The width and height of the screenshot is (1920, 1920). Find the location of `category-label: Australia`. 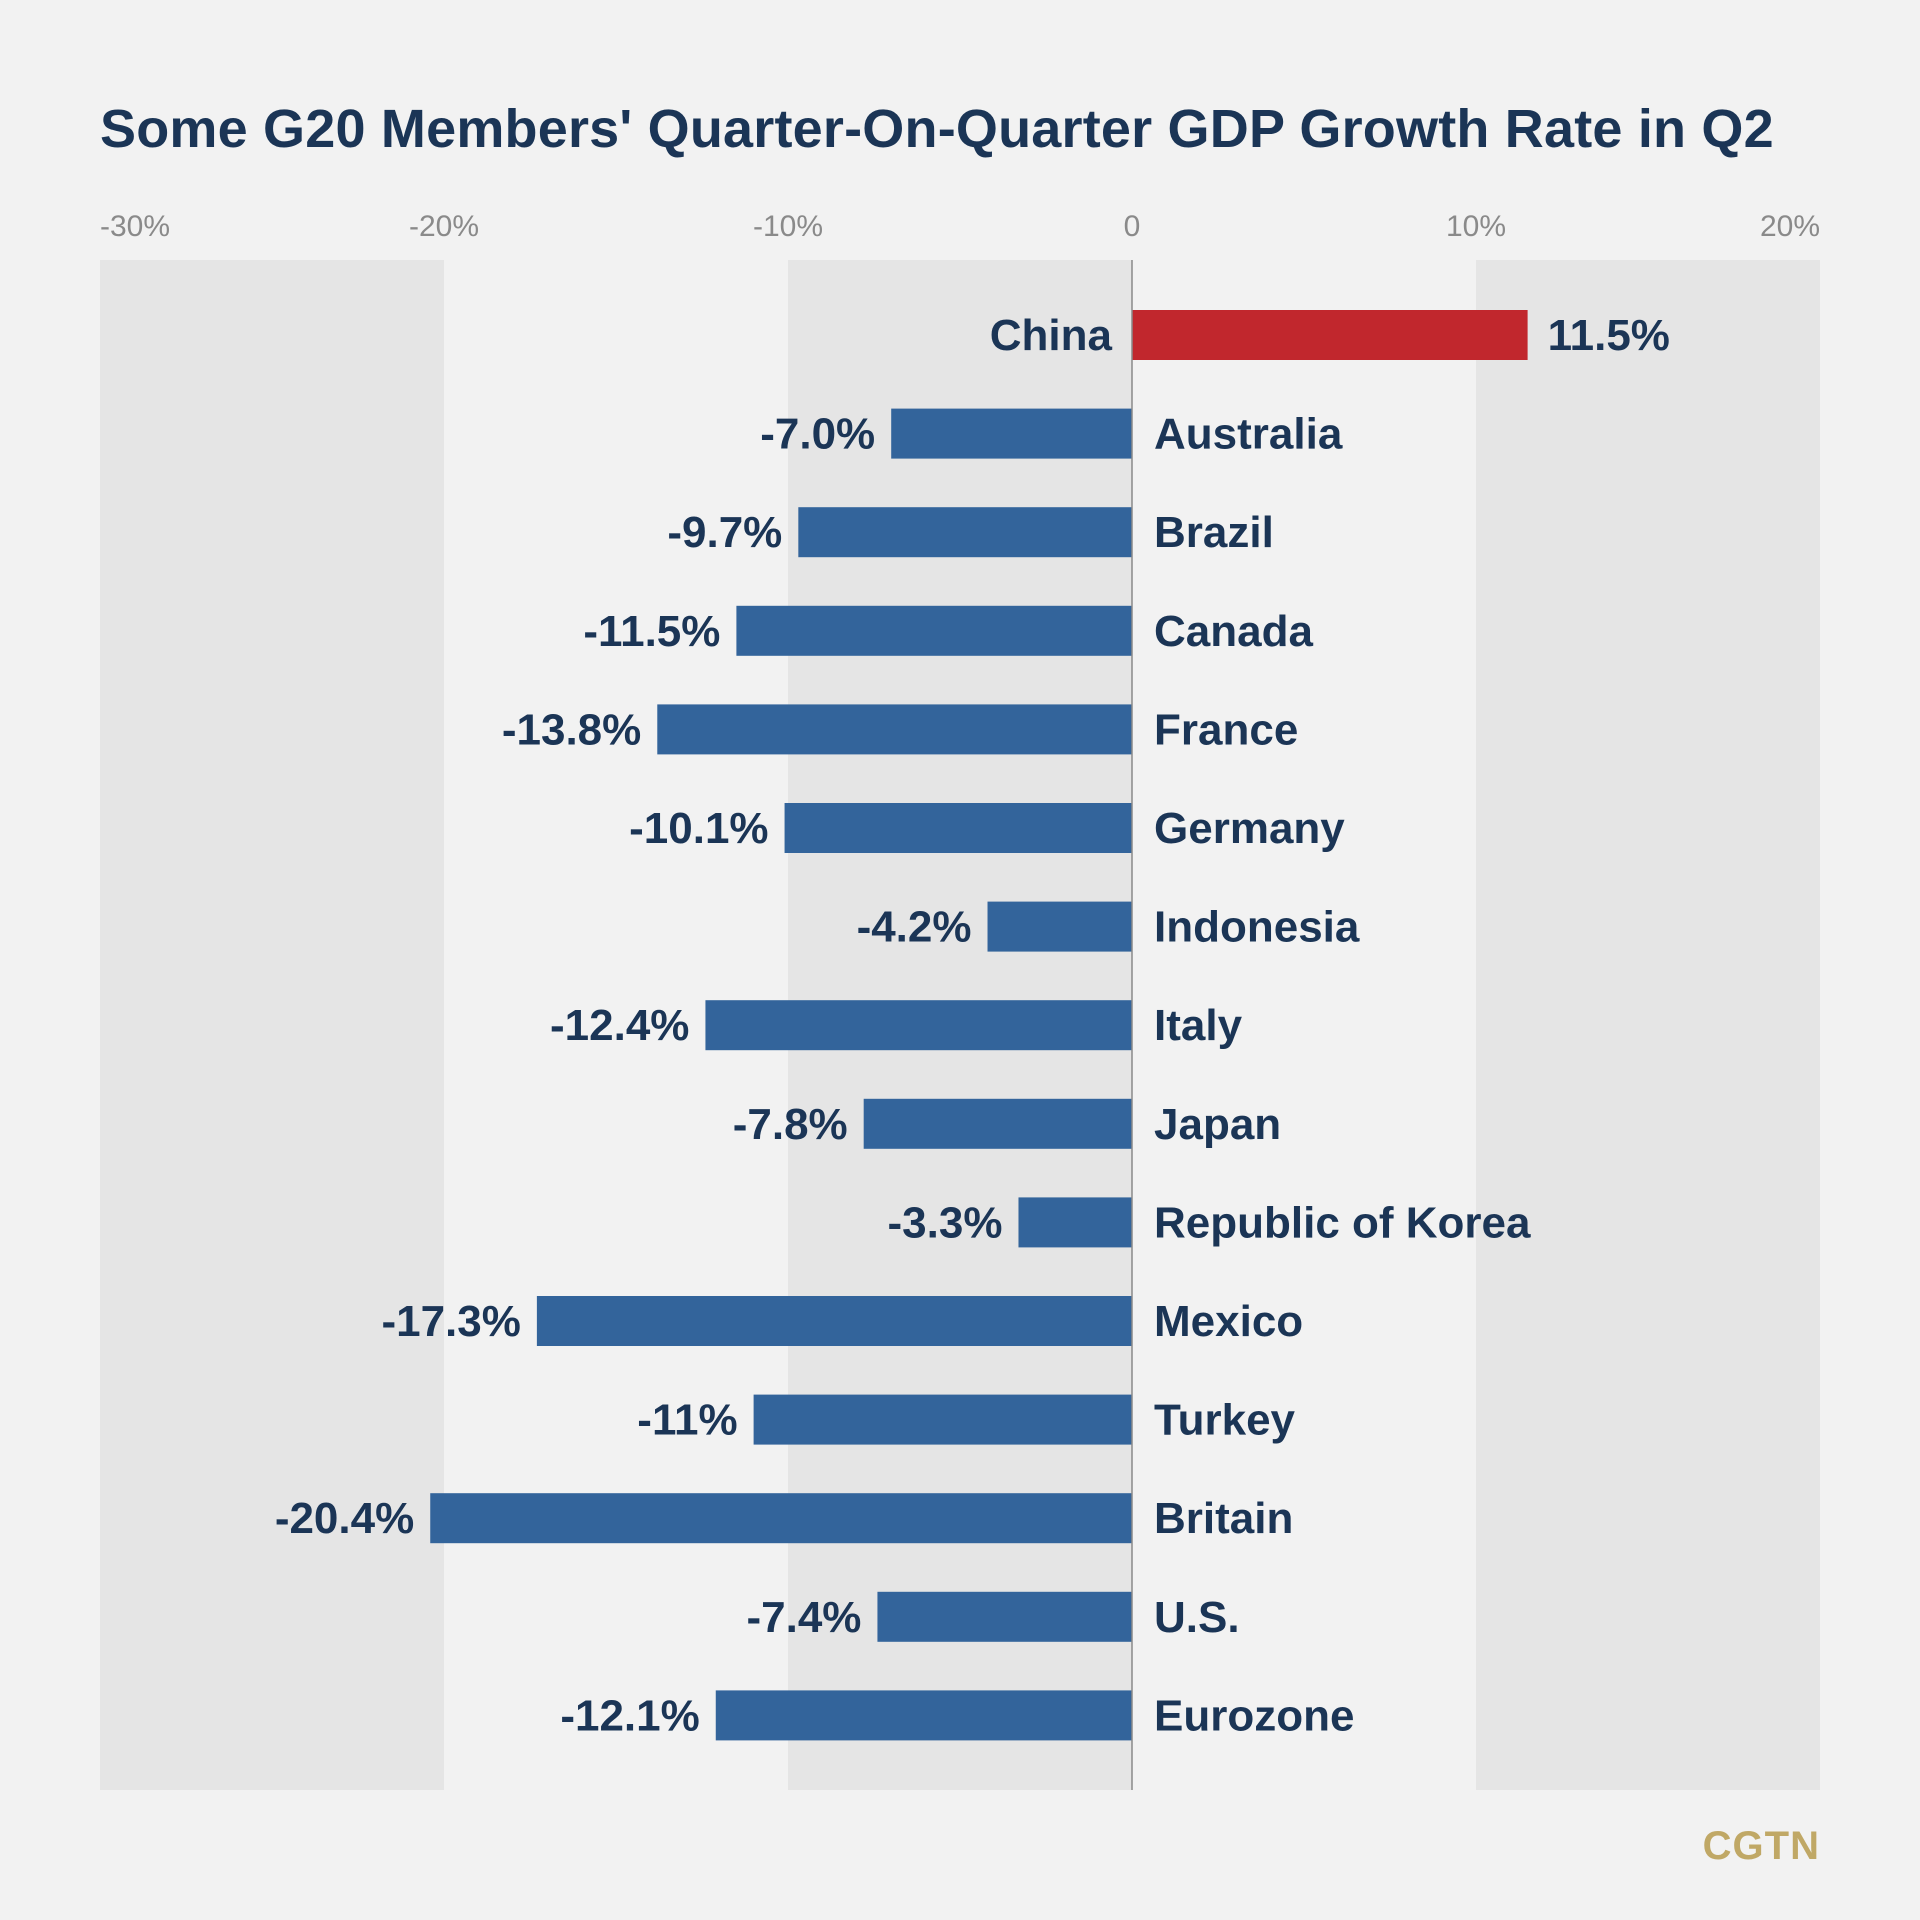

category-label: Australia is located at coordinates (1248, 434).